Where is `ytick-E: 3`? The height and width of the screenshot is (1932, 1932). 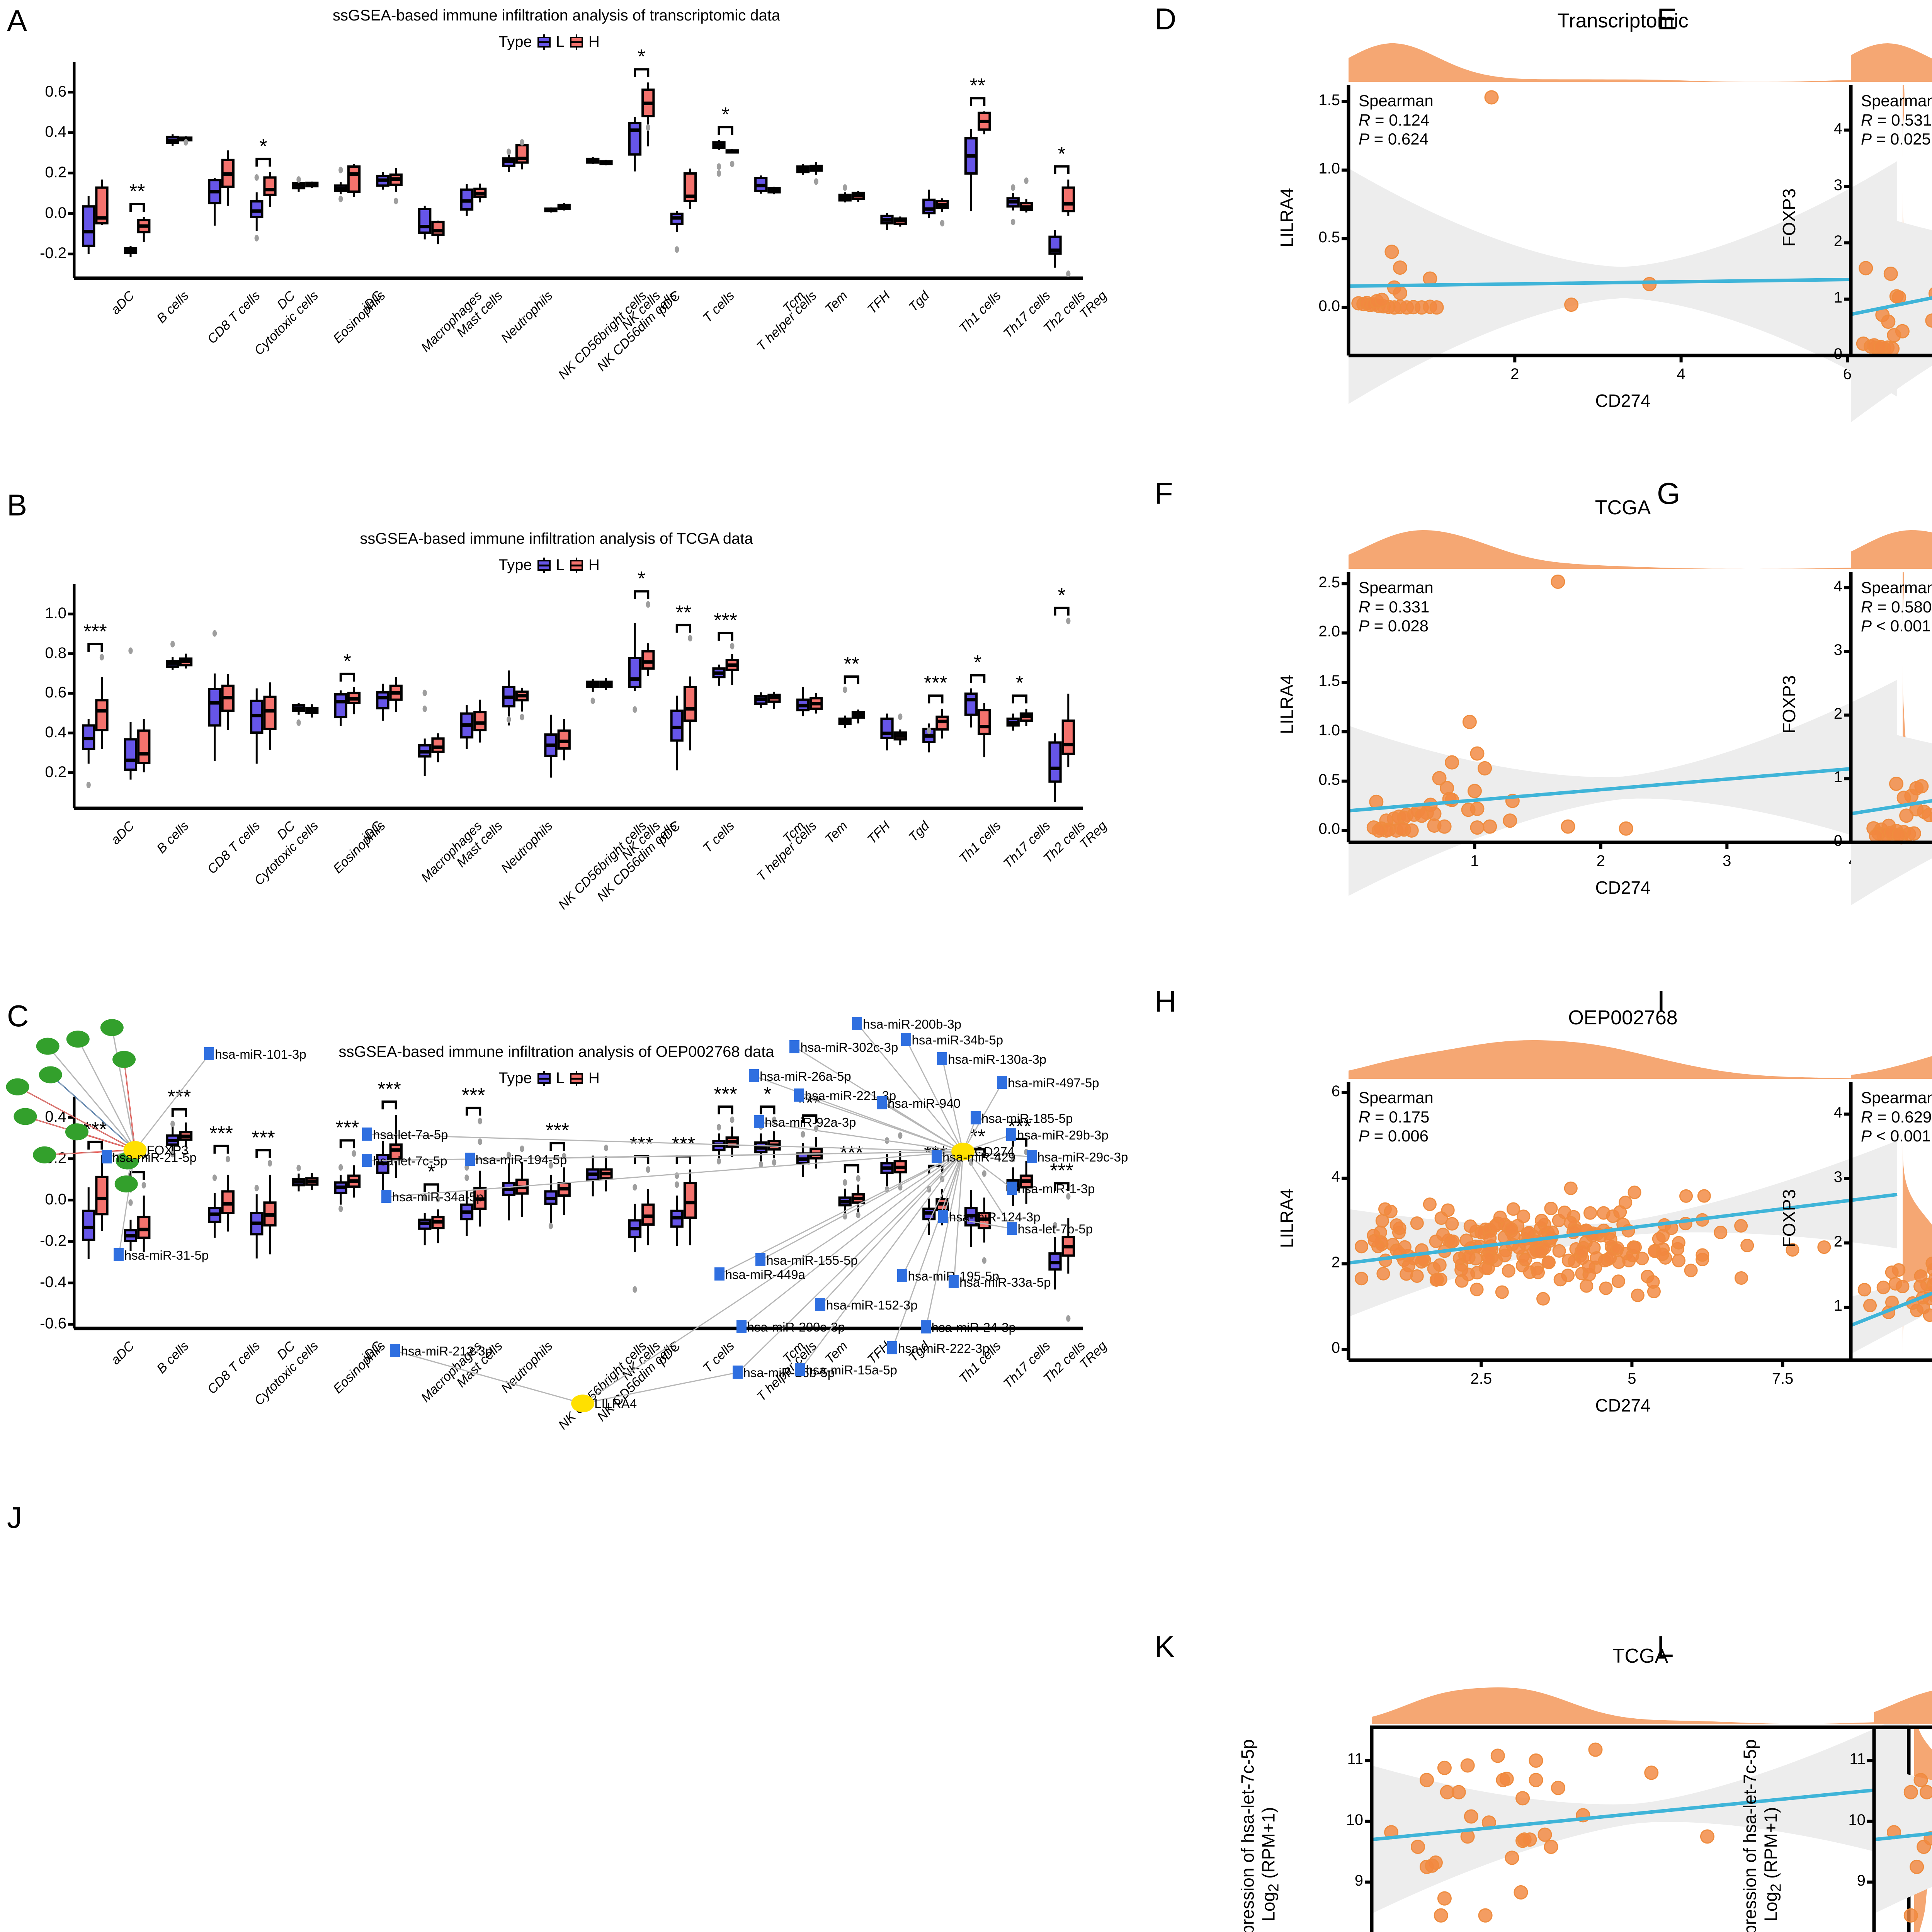
ytick-E: 3 is located at coordinates (1838, 185).